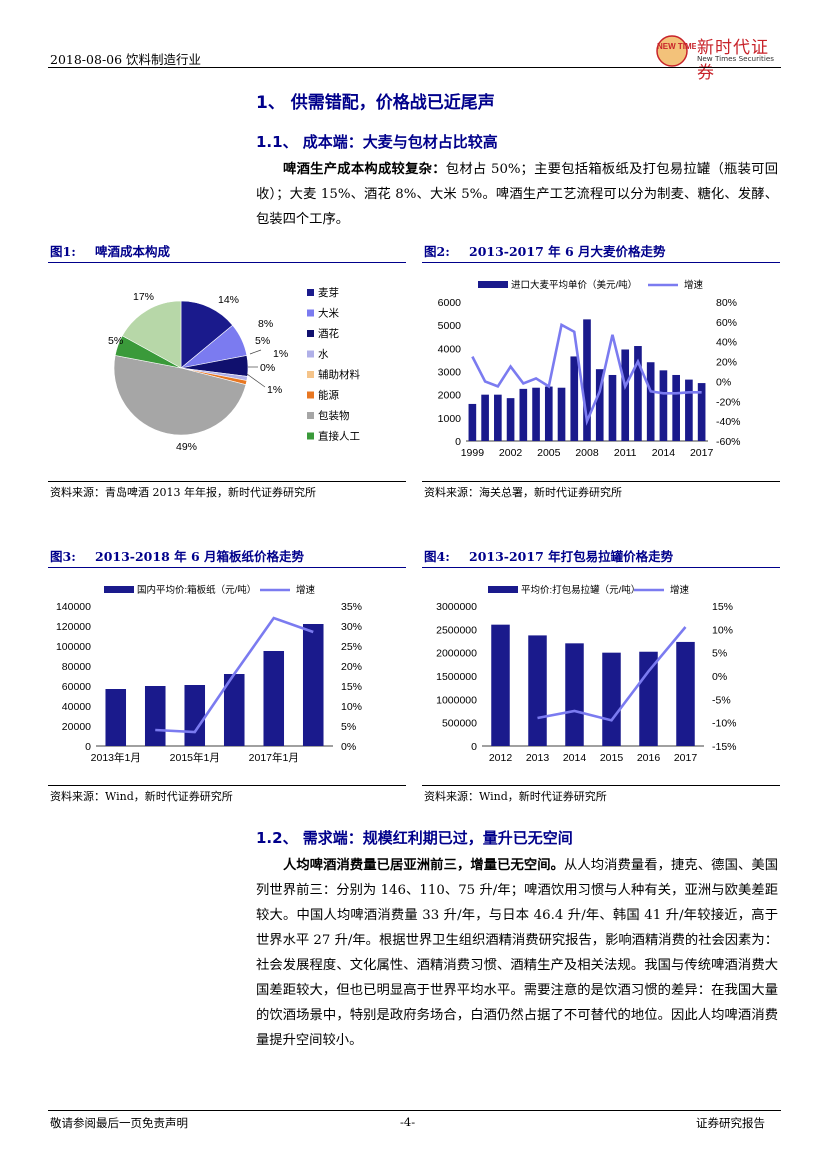 The height and width of the screenshot is (1169, 827). I want to click on x-tick-1: 2013, so click(538, 758).